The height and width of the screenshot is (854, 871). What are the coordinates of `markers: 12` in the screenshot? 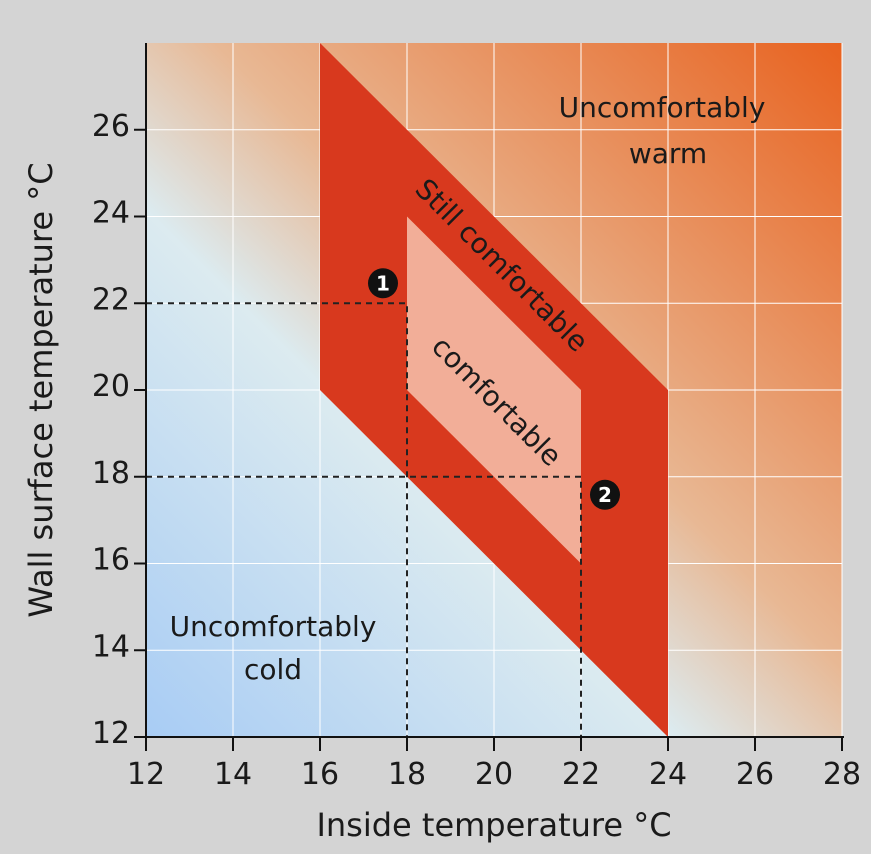 It's located at (494, 389).